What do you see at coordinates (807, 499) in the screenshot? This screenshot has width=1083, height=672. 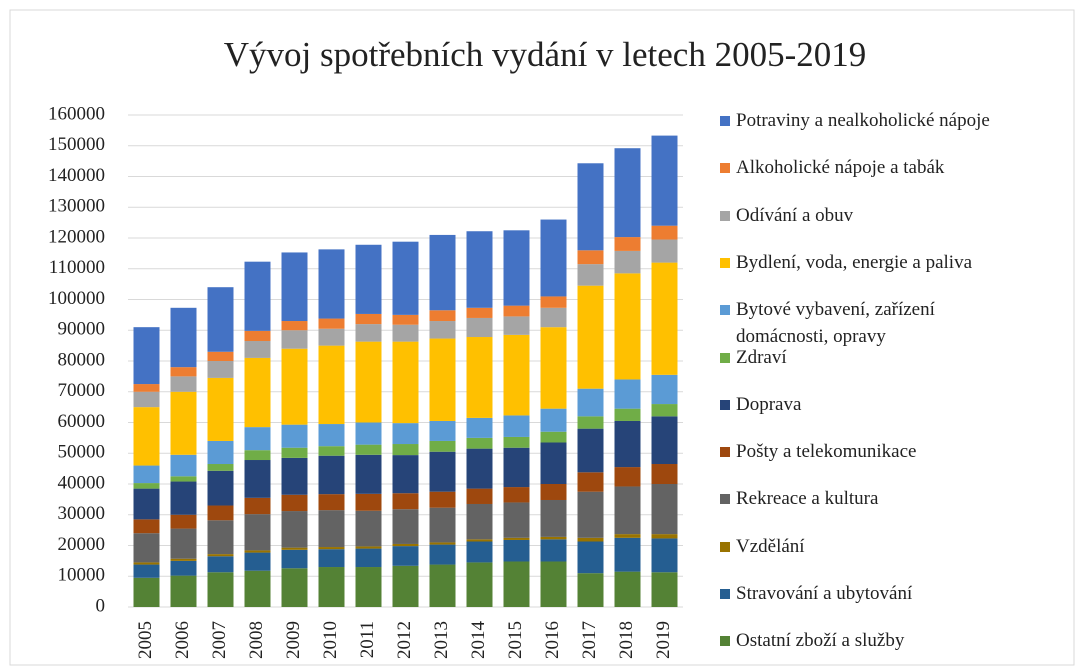 I see `legend-label: Rekreace a kultura` at bounding box center [807, 499].